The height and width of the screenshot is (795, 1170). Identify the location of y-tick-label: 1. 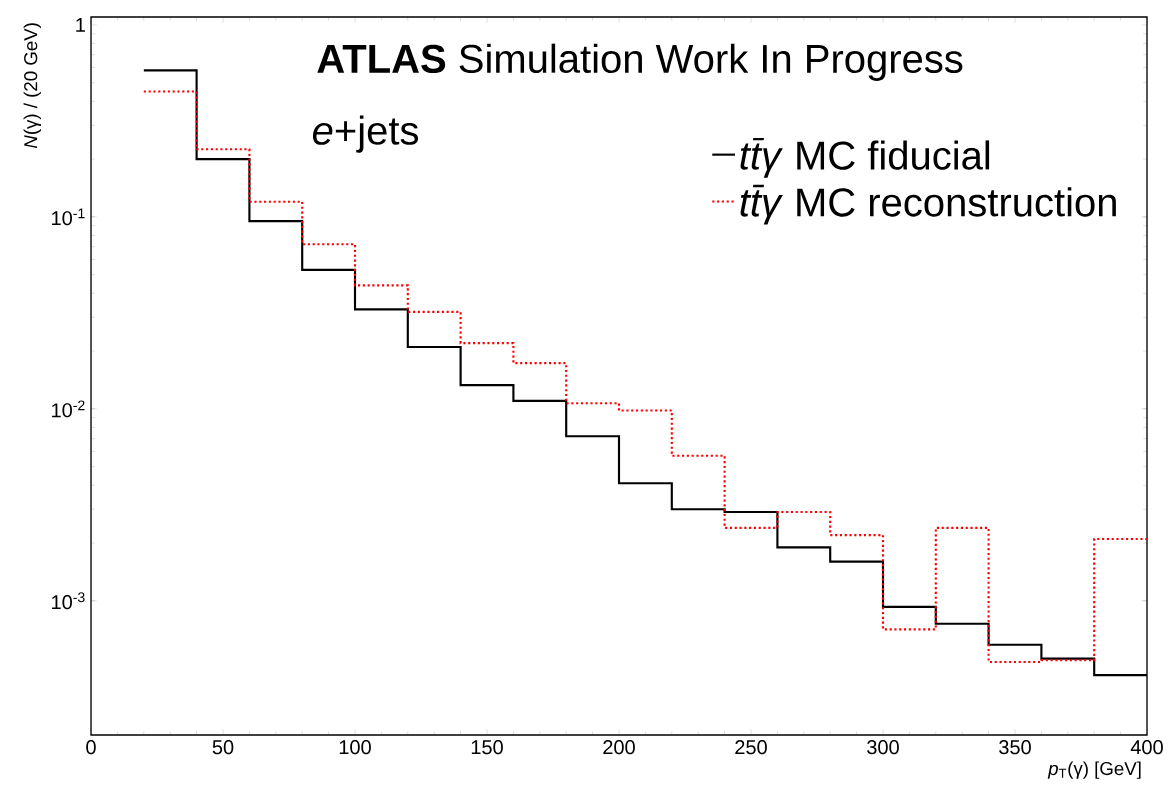
(80, 25).